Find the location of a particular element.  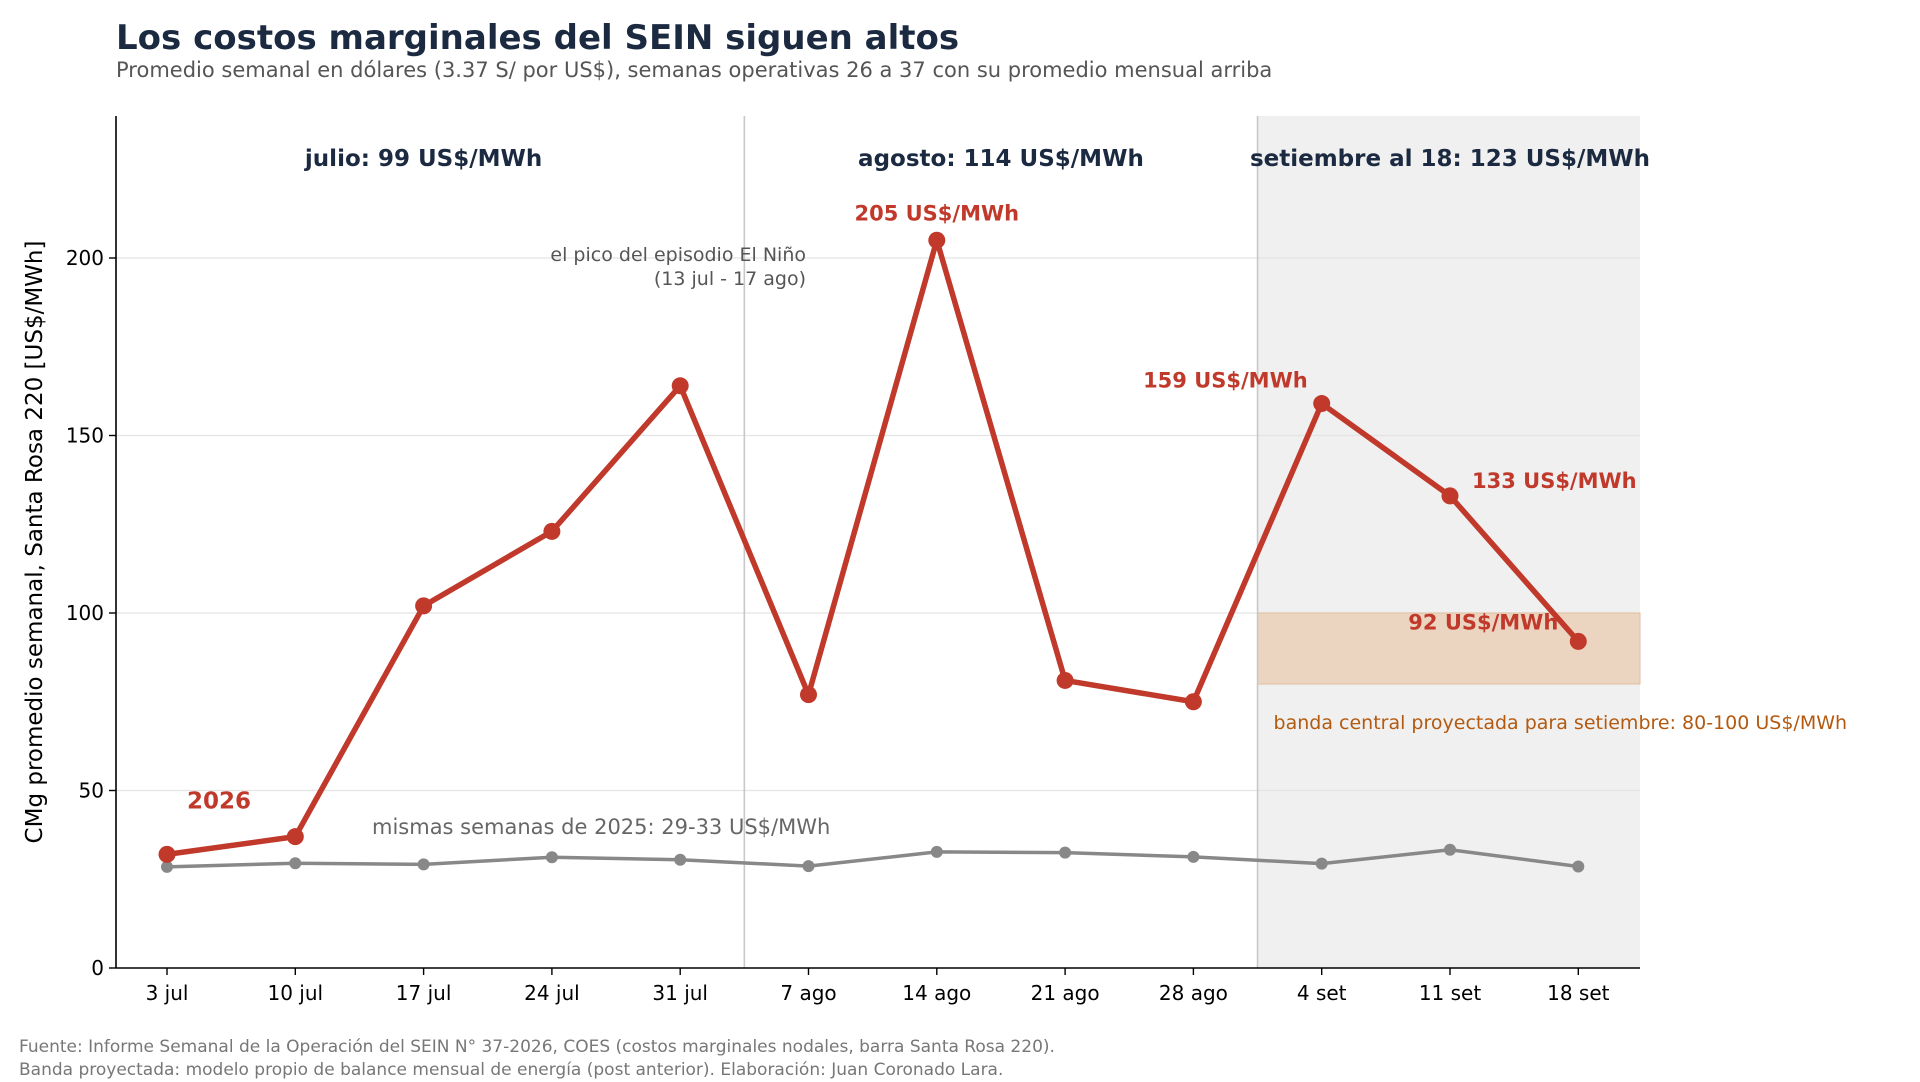

x-tick-label: 18 set is located at coordinates (1578, 993).